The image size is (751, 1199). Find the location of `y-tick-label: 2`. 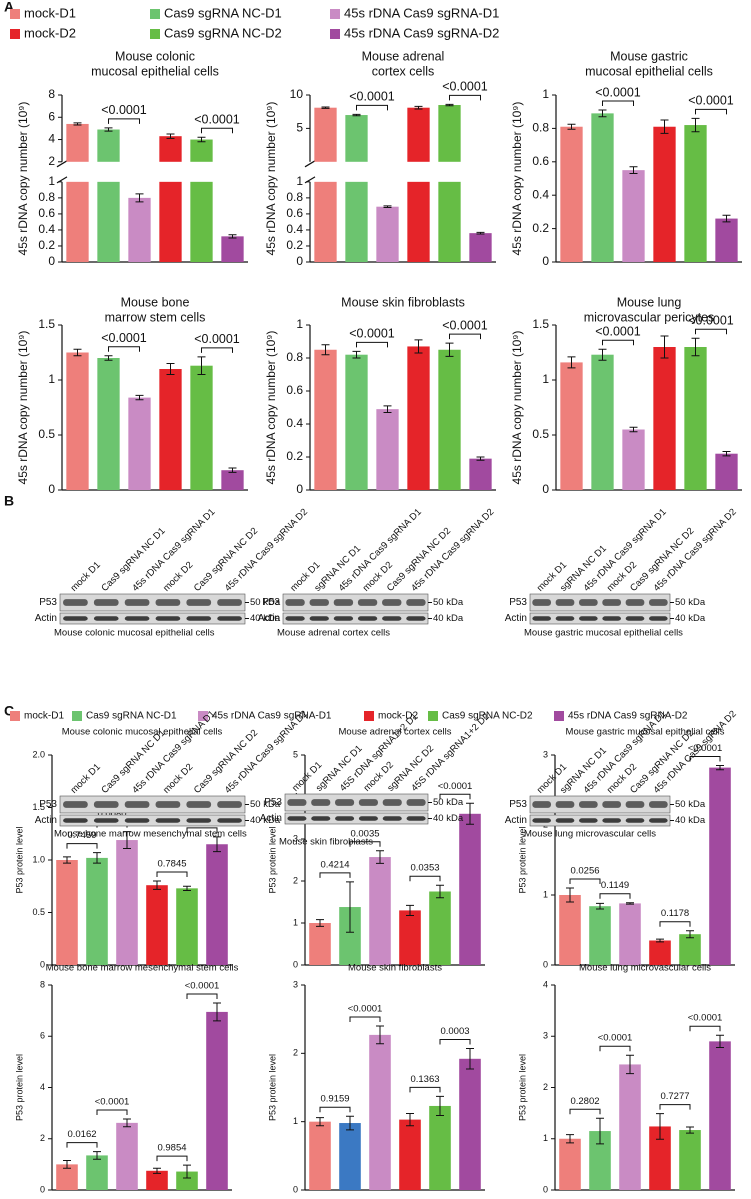

y-tick-label: 2 is located at coordinates (51, 161).